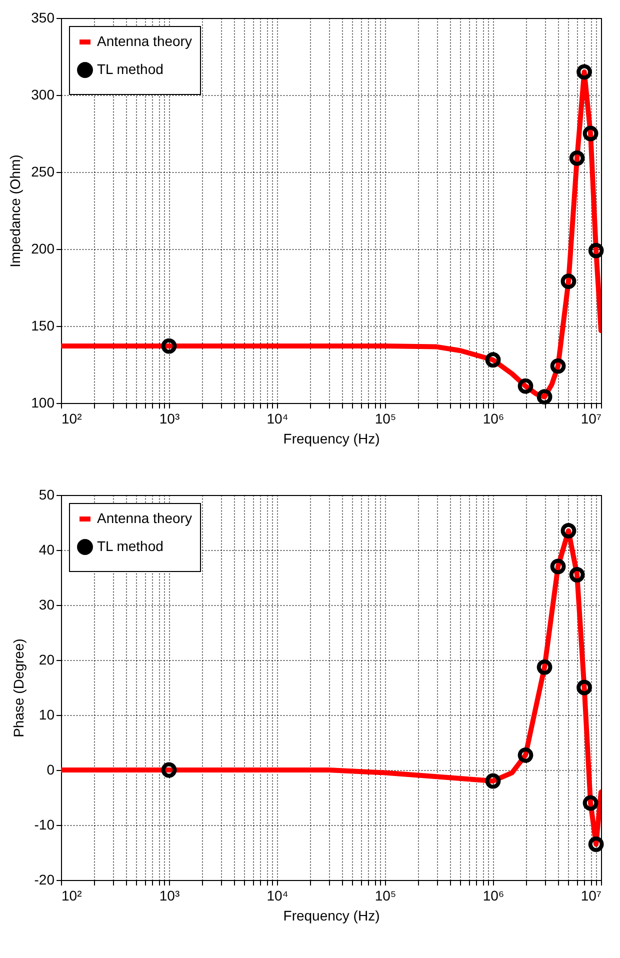  What do you see at coordinates (43, 248) in the screenshot?
I see `y-tick-label: 200` at bounding box center [43, 248].